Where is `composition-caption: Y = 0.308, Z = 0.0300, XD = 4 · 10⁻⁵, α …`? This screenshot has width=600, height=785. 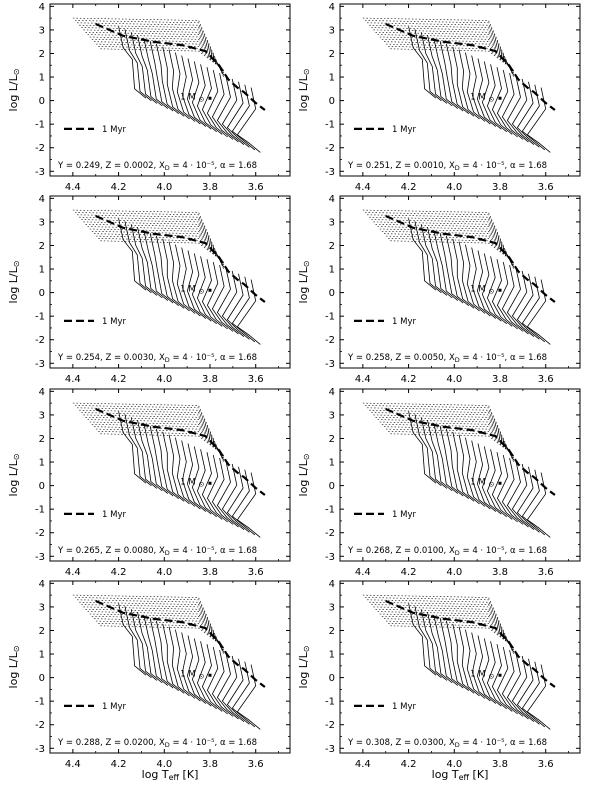 composition-caption: Y = 0.308, Z = 0.0300, XD = 4 · 10⁻⁵, α … is located at coordinates (447, 743).